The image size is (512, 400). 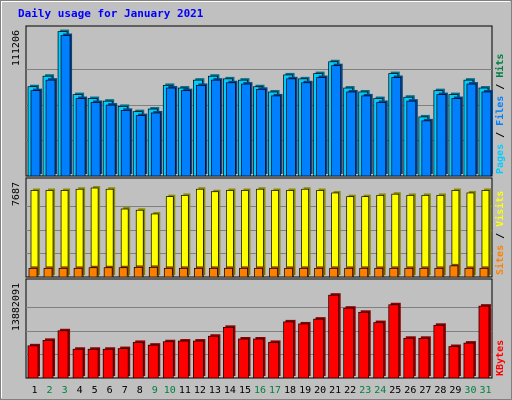 What do you see at coordinates (140, 390) in the screenshot?
I see `x-label-day-8: 8` at bounding box center [140, 390].